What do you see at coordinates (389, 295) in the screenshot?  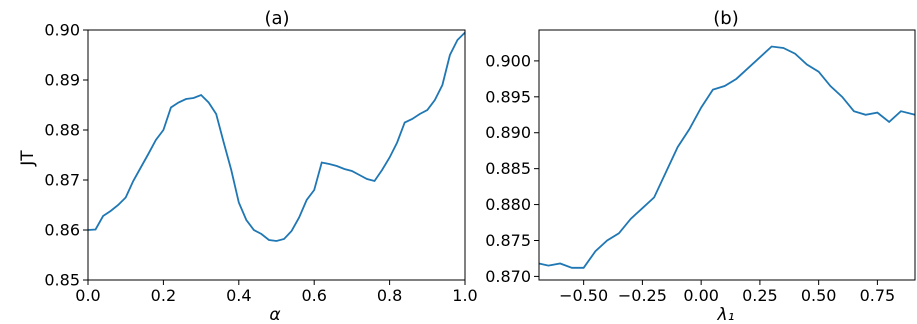 I see `panel-a-xtick-label-4: 0.8` at bounding box center [389, 295].